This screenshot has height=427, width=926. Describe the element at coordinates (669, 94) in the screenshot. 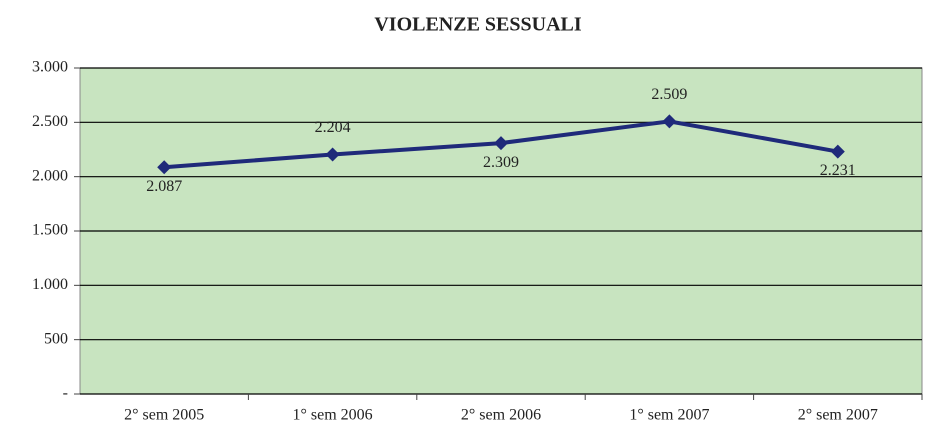

I see `data-label: 2.509` at that location.